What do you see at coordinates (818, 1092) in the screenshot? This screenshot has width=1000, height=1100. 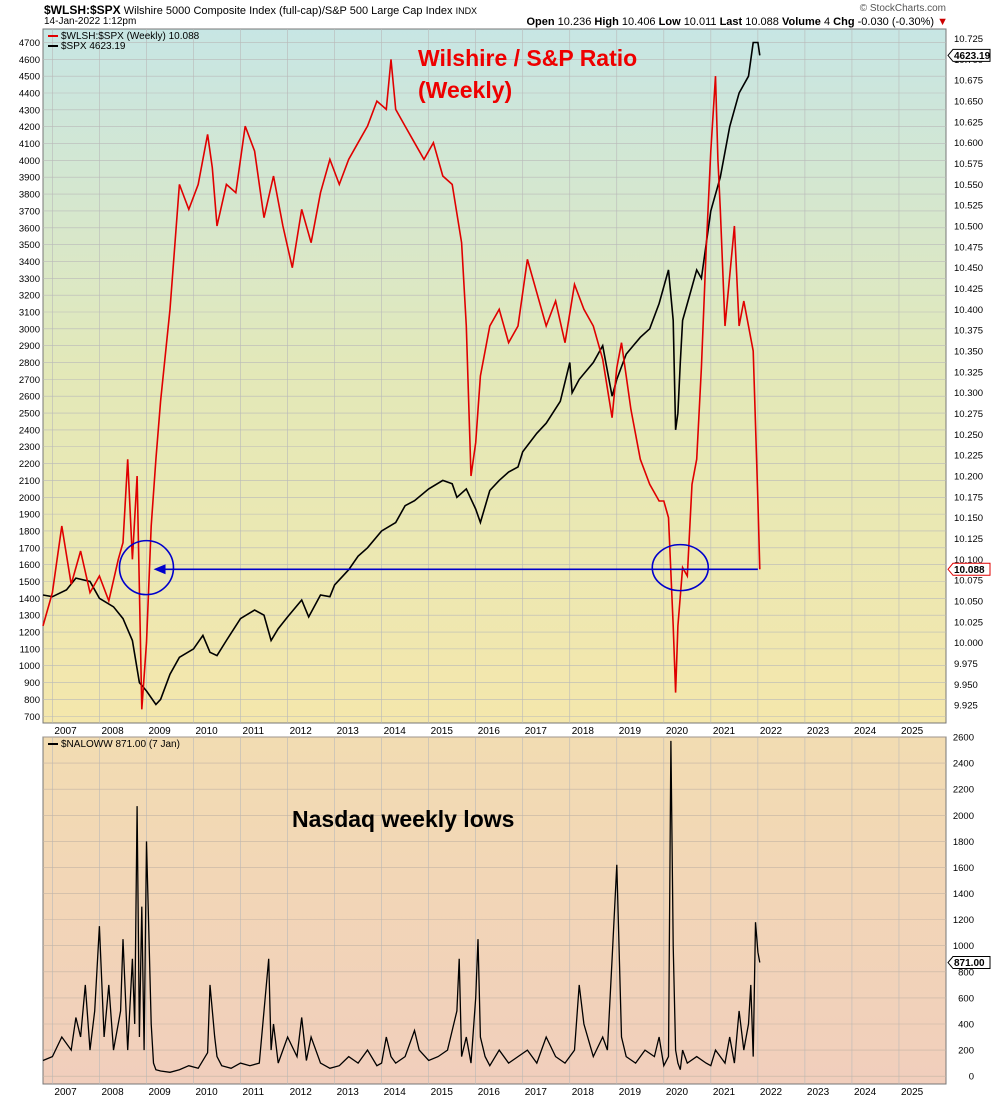 I see `year-label-2023: 2023` at bounding box center [818, 1092].